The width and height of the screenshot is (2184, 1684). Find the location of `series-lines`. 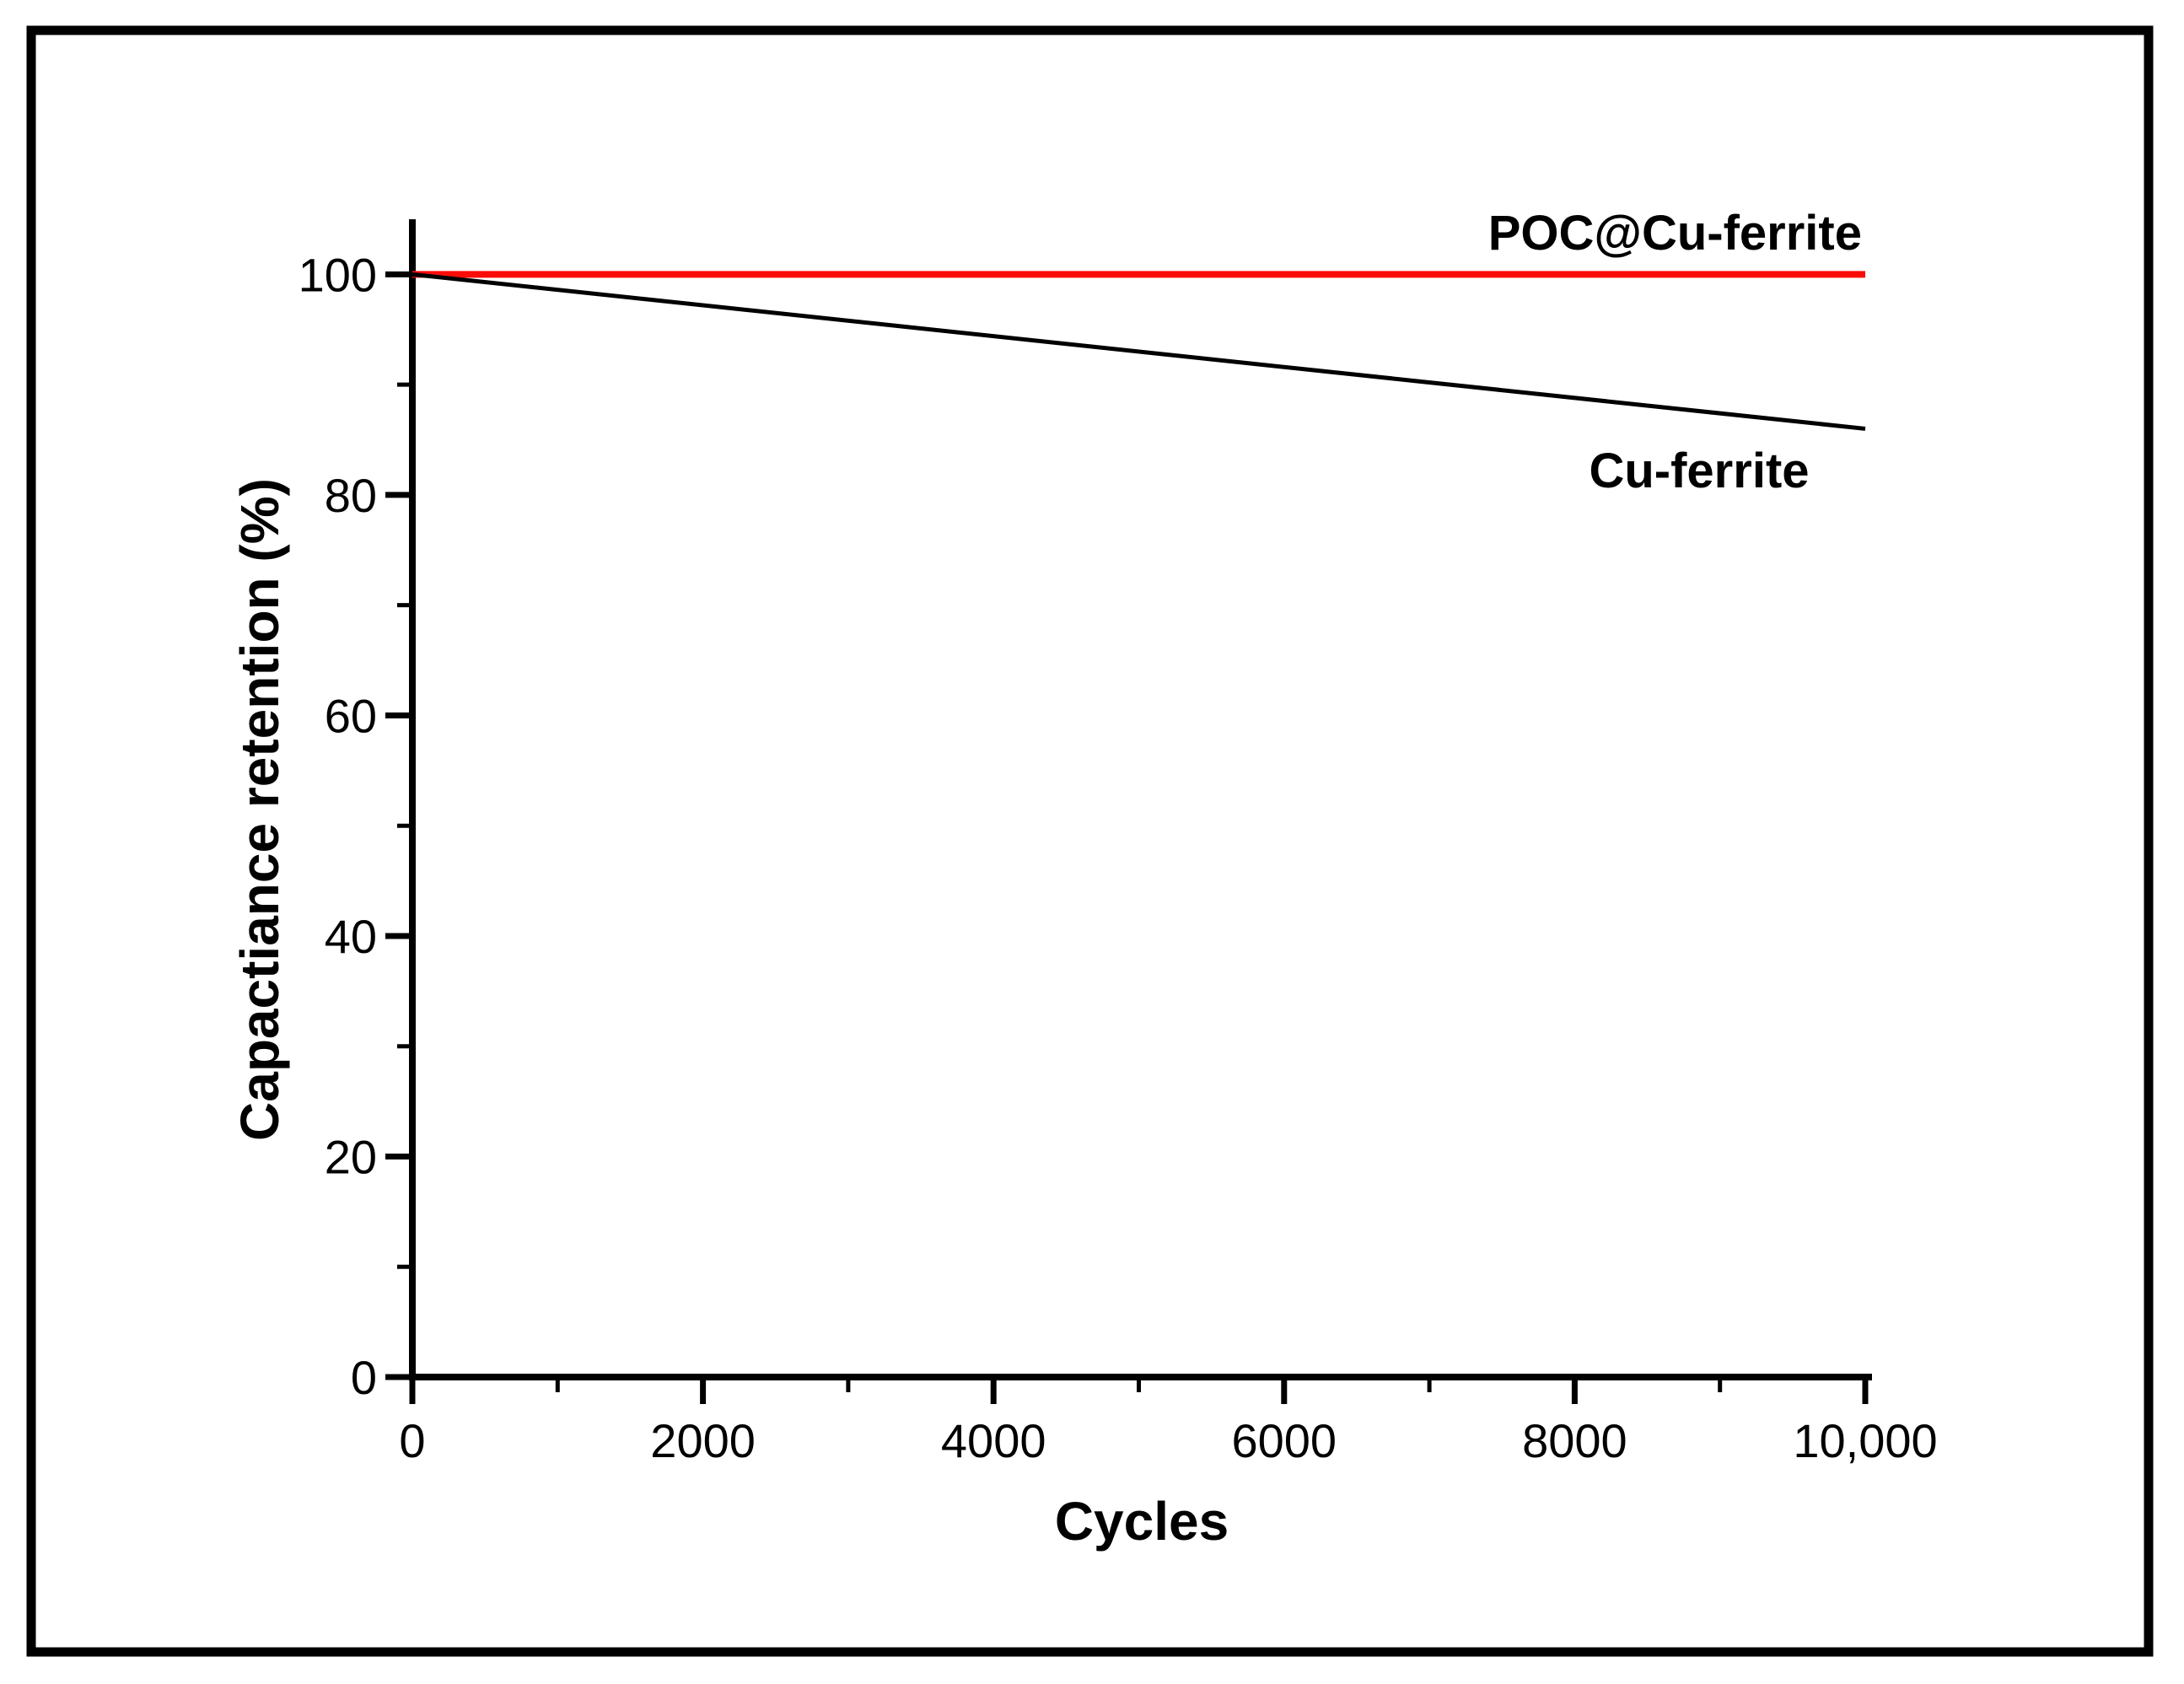

series-lines is located at coordinates (1139, 351).